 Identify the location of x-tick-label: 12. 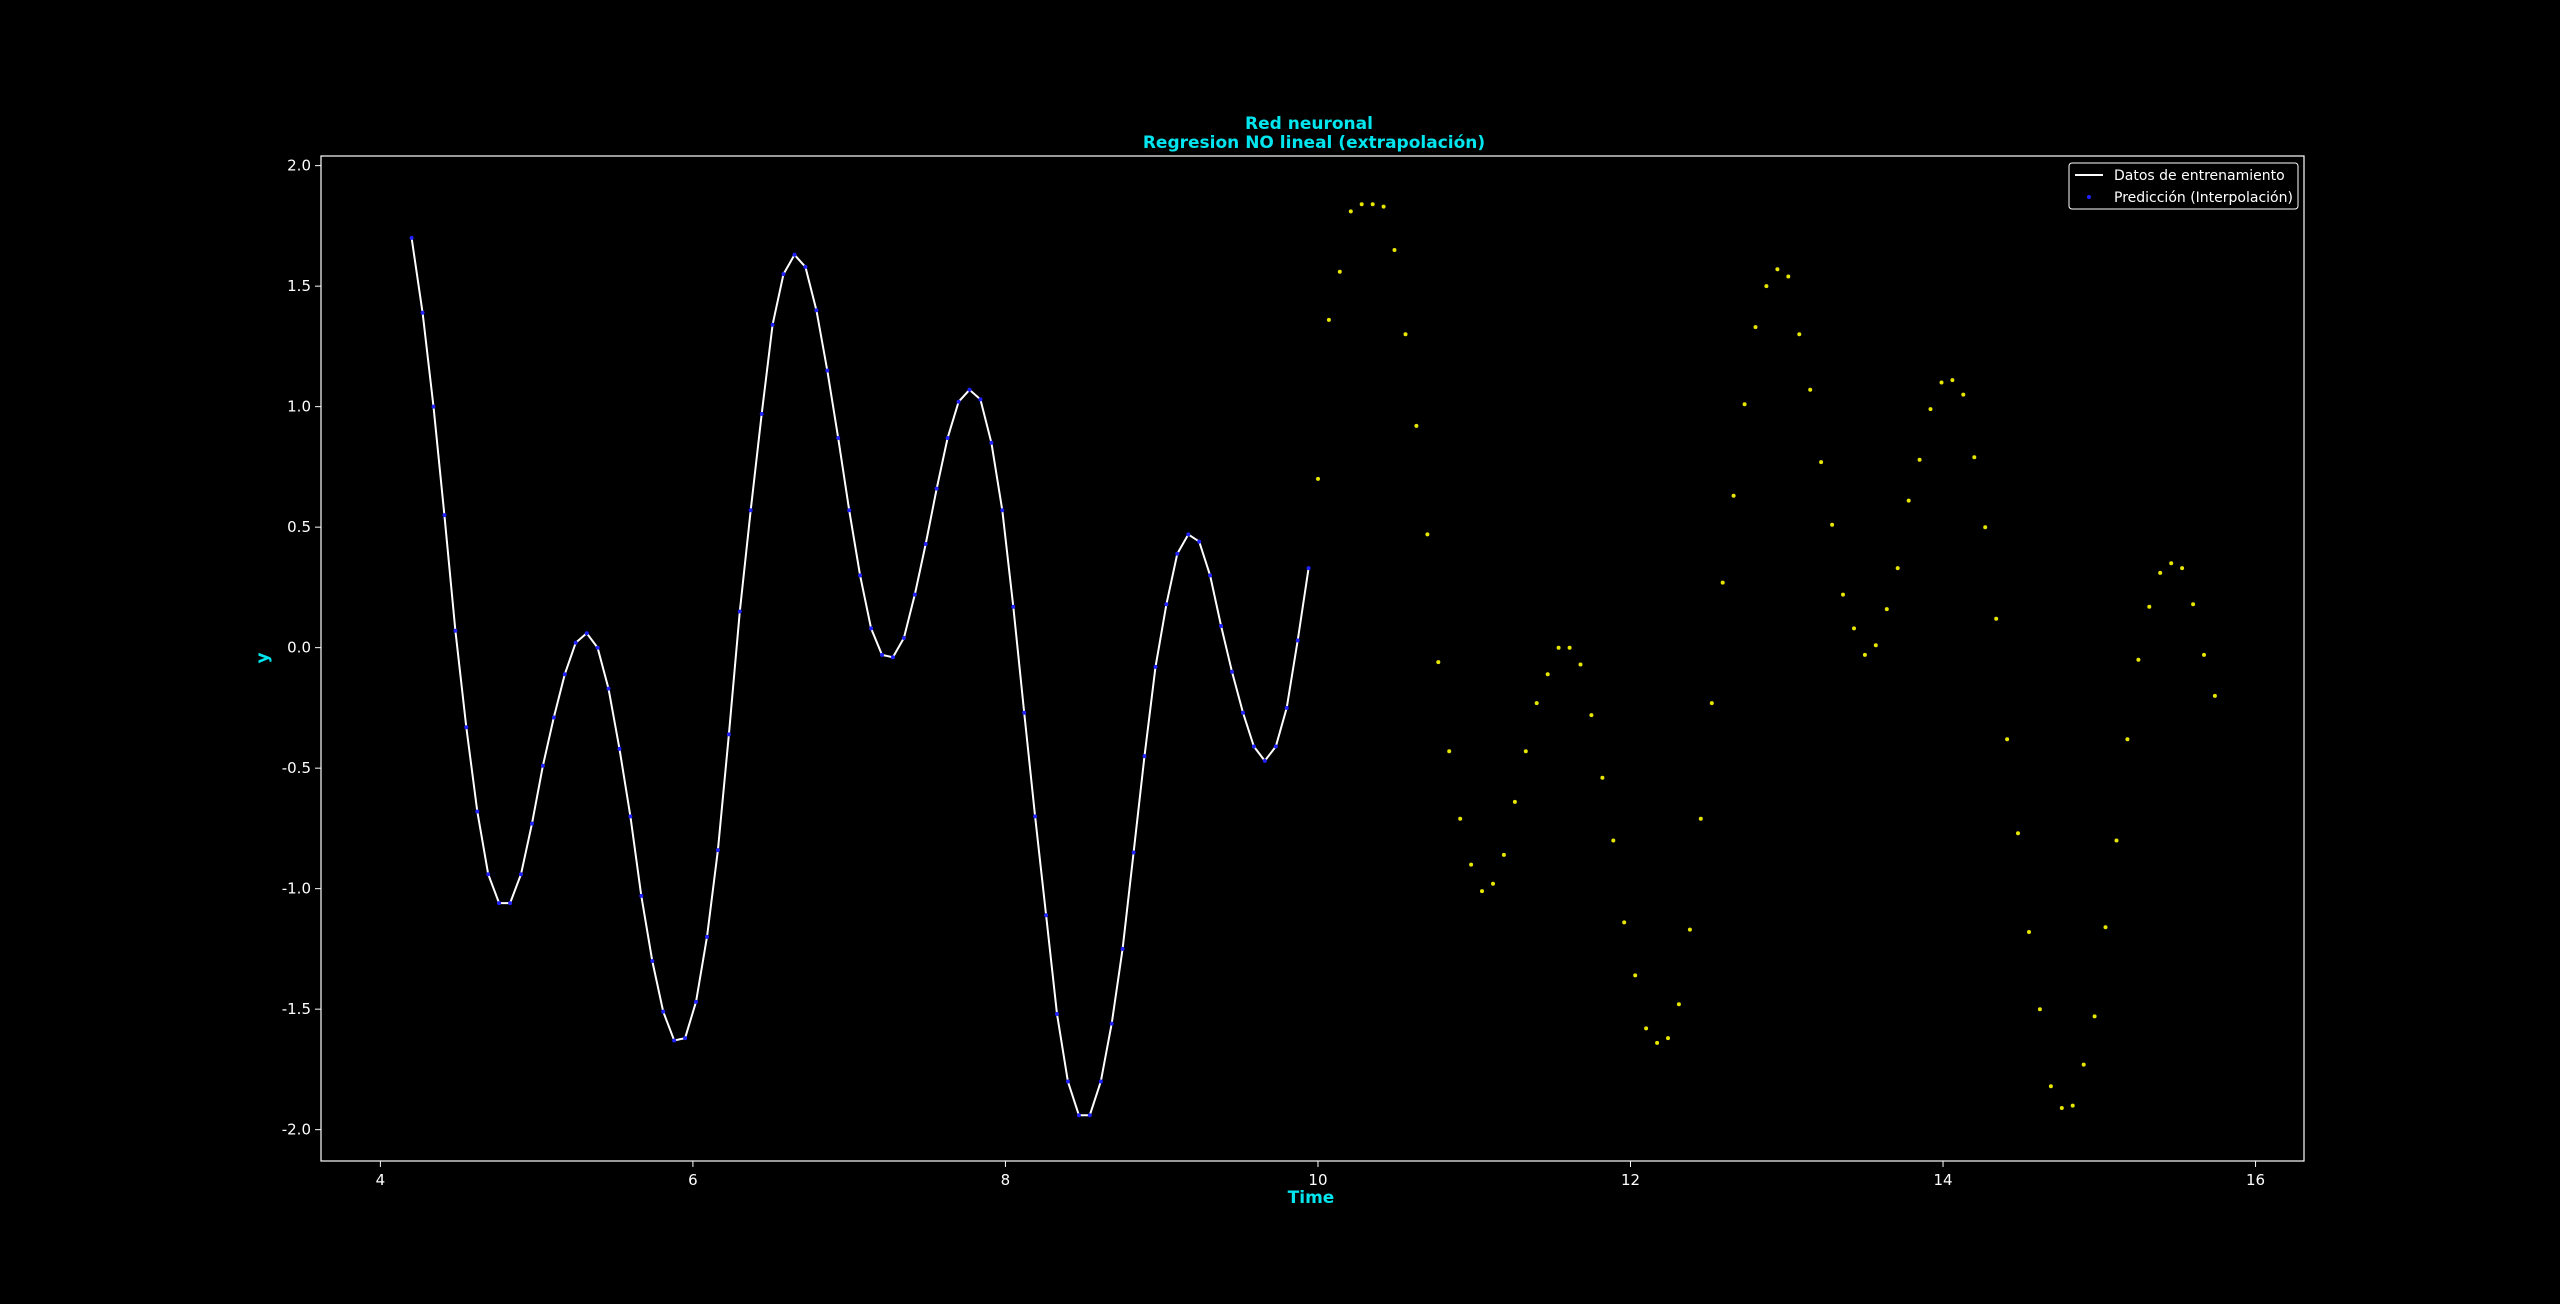
(1630, 1180).